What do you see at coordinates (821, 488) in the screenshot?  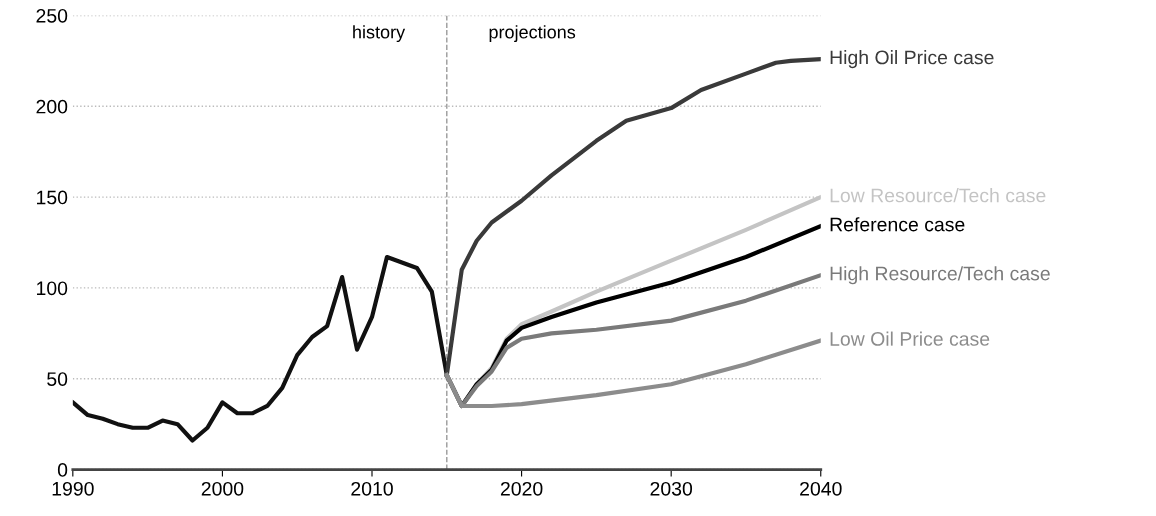 I see `x-tick-label: 2040` at bounding box center [821, 488].